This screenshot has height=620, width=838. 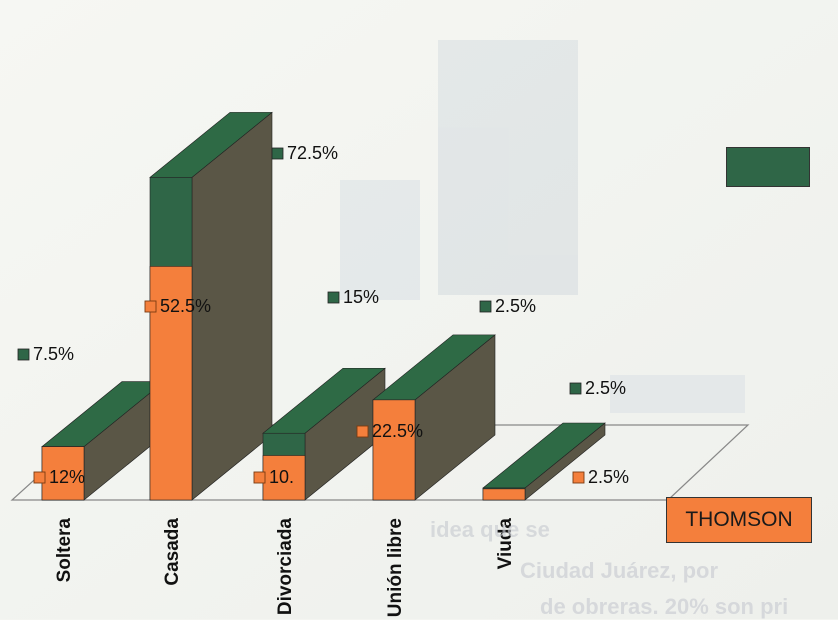 I want to click on category-label-2: Divorciada, so click(x=285, y=567).